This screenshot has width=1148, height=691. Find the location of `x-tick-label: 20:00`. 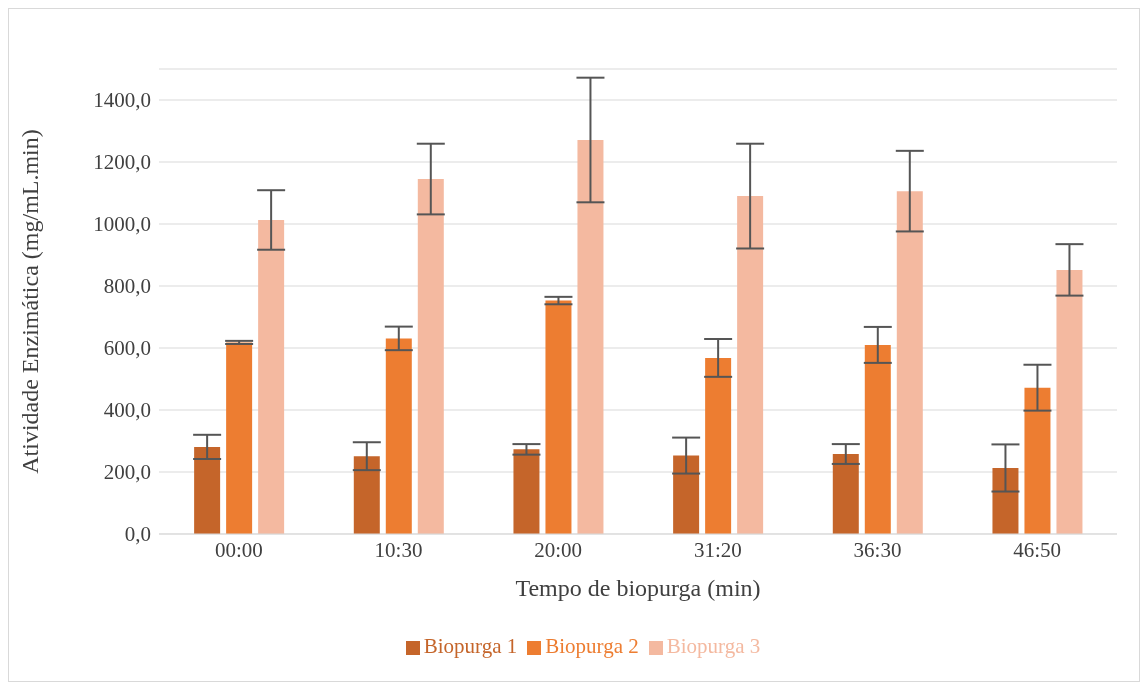

x-tick-label: 20:00 is located at coordinates (558, 549).